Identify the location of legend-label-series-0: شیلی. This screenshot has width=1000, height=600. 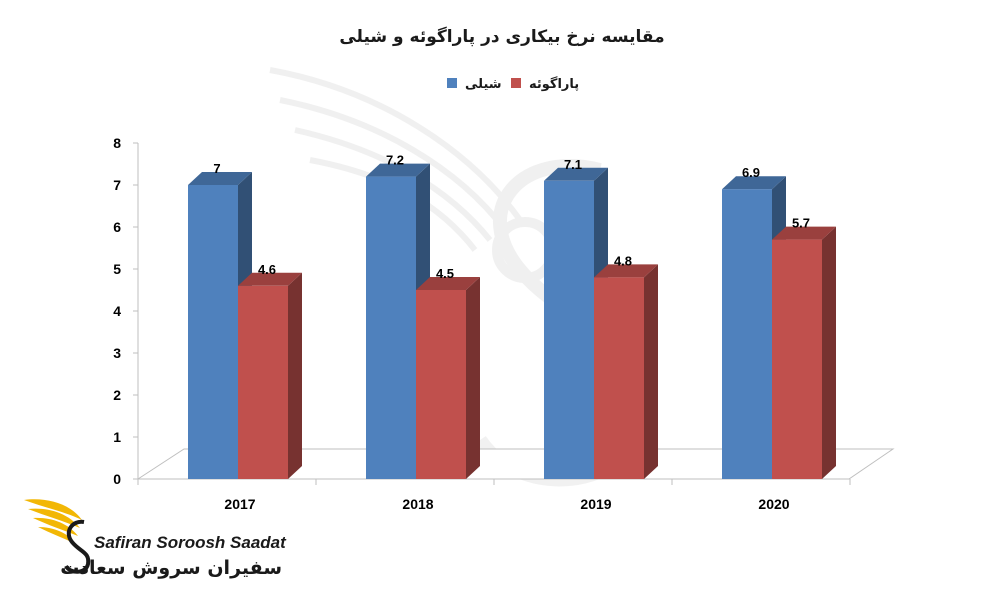
(483, 84).